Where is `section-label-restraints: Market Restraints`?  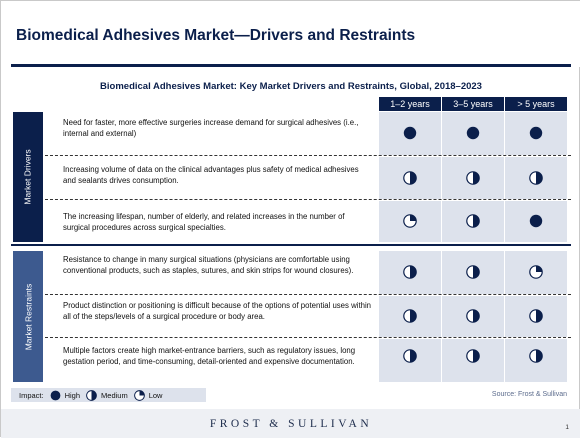
section-label-restraints: Market Restraints is located at coordinates (28, 316).